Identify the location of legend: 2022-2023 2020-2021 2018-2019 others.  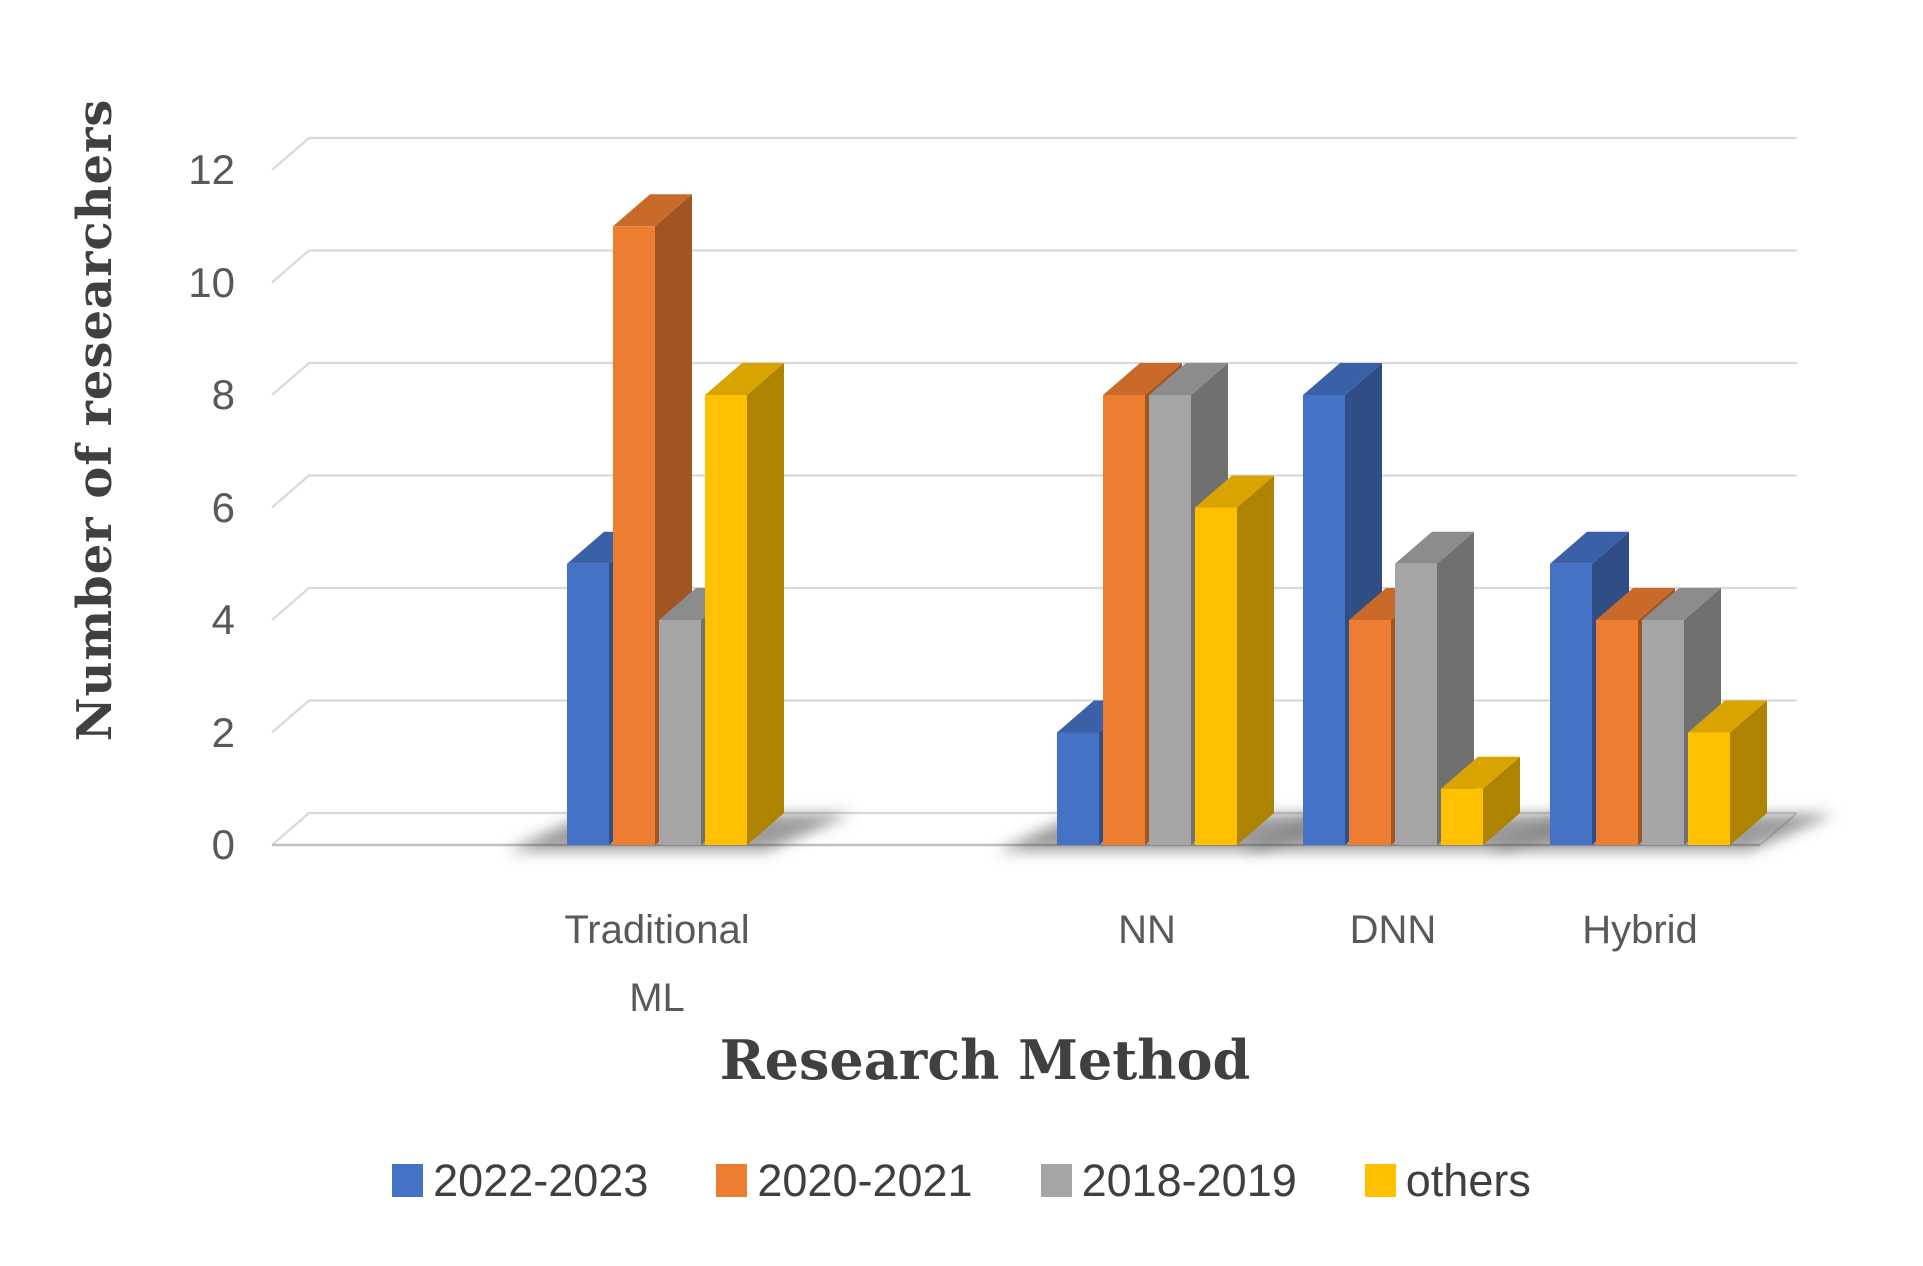
(961, 1180).